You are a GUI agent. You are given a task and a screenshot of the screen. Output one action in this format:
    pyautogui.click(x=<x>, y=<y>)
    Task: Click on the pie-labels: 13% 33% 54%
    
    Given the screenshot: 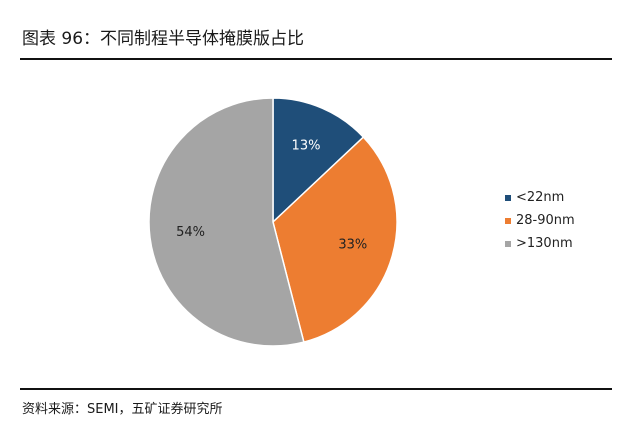 What is the action you would take?
    pyautogui.click(x=271, y=195)
    